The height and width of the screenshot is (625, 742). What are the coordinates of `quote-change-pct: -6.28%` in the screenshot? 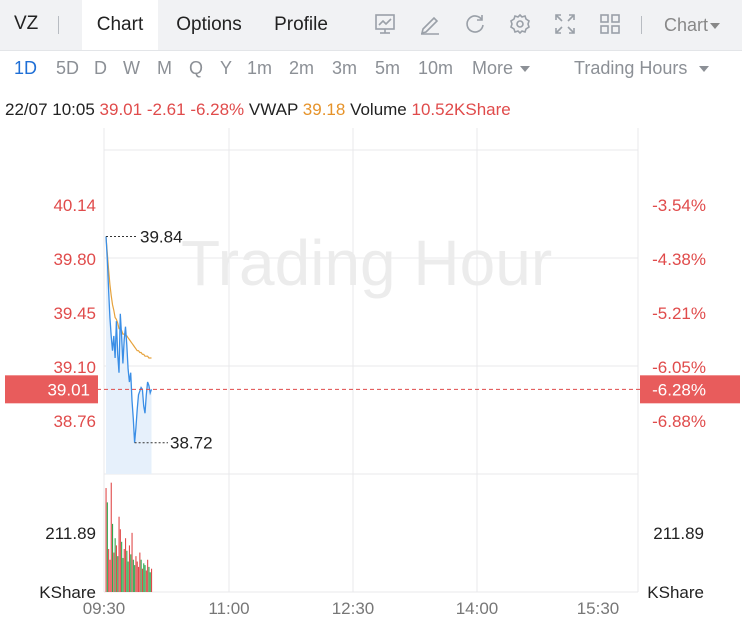 It's located at (217, 109).